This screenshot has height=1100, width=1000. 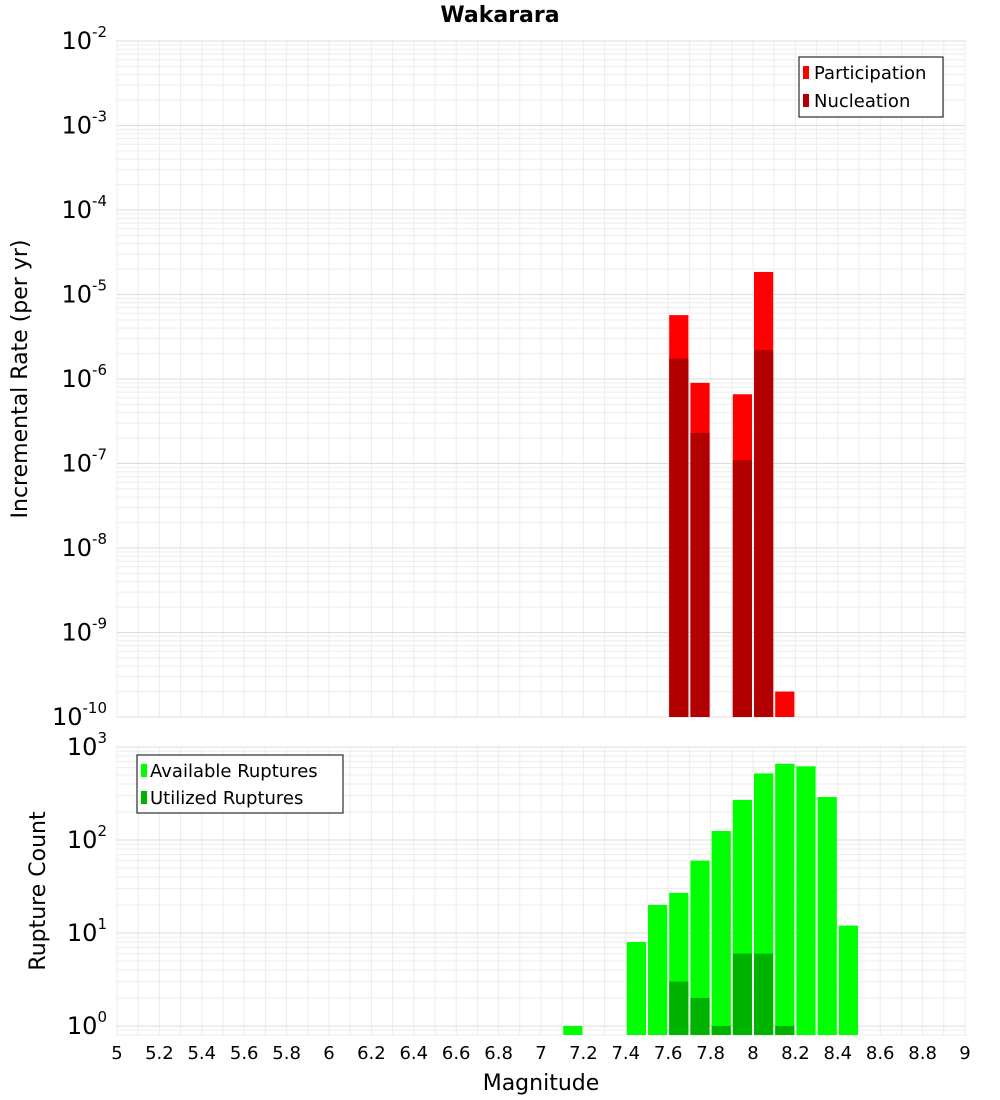 I want to click on legend-utilized-label: Utilized Ruptures, so click(x=226, y=798).